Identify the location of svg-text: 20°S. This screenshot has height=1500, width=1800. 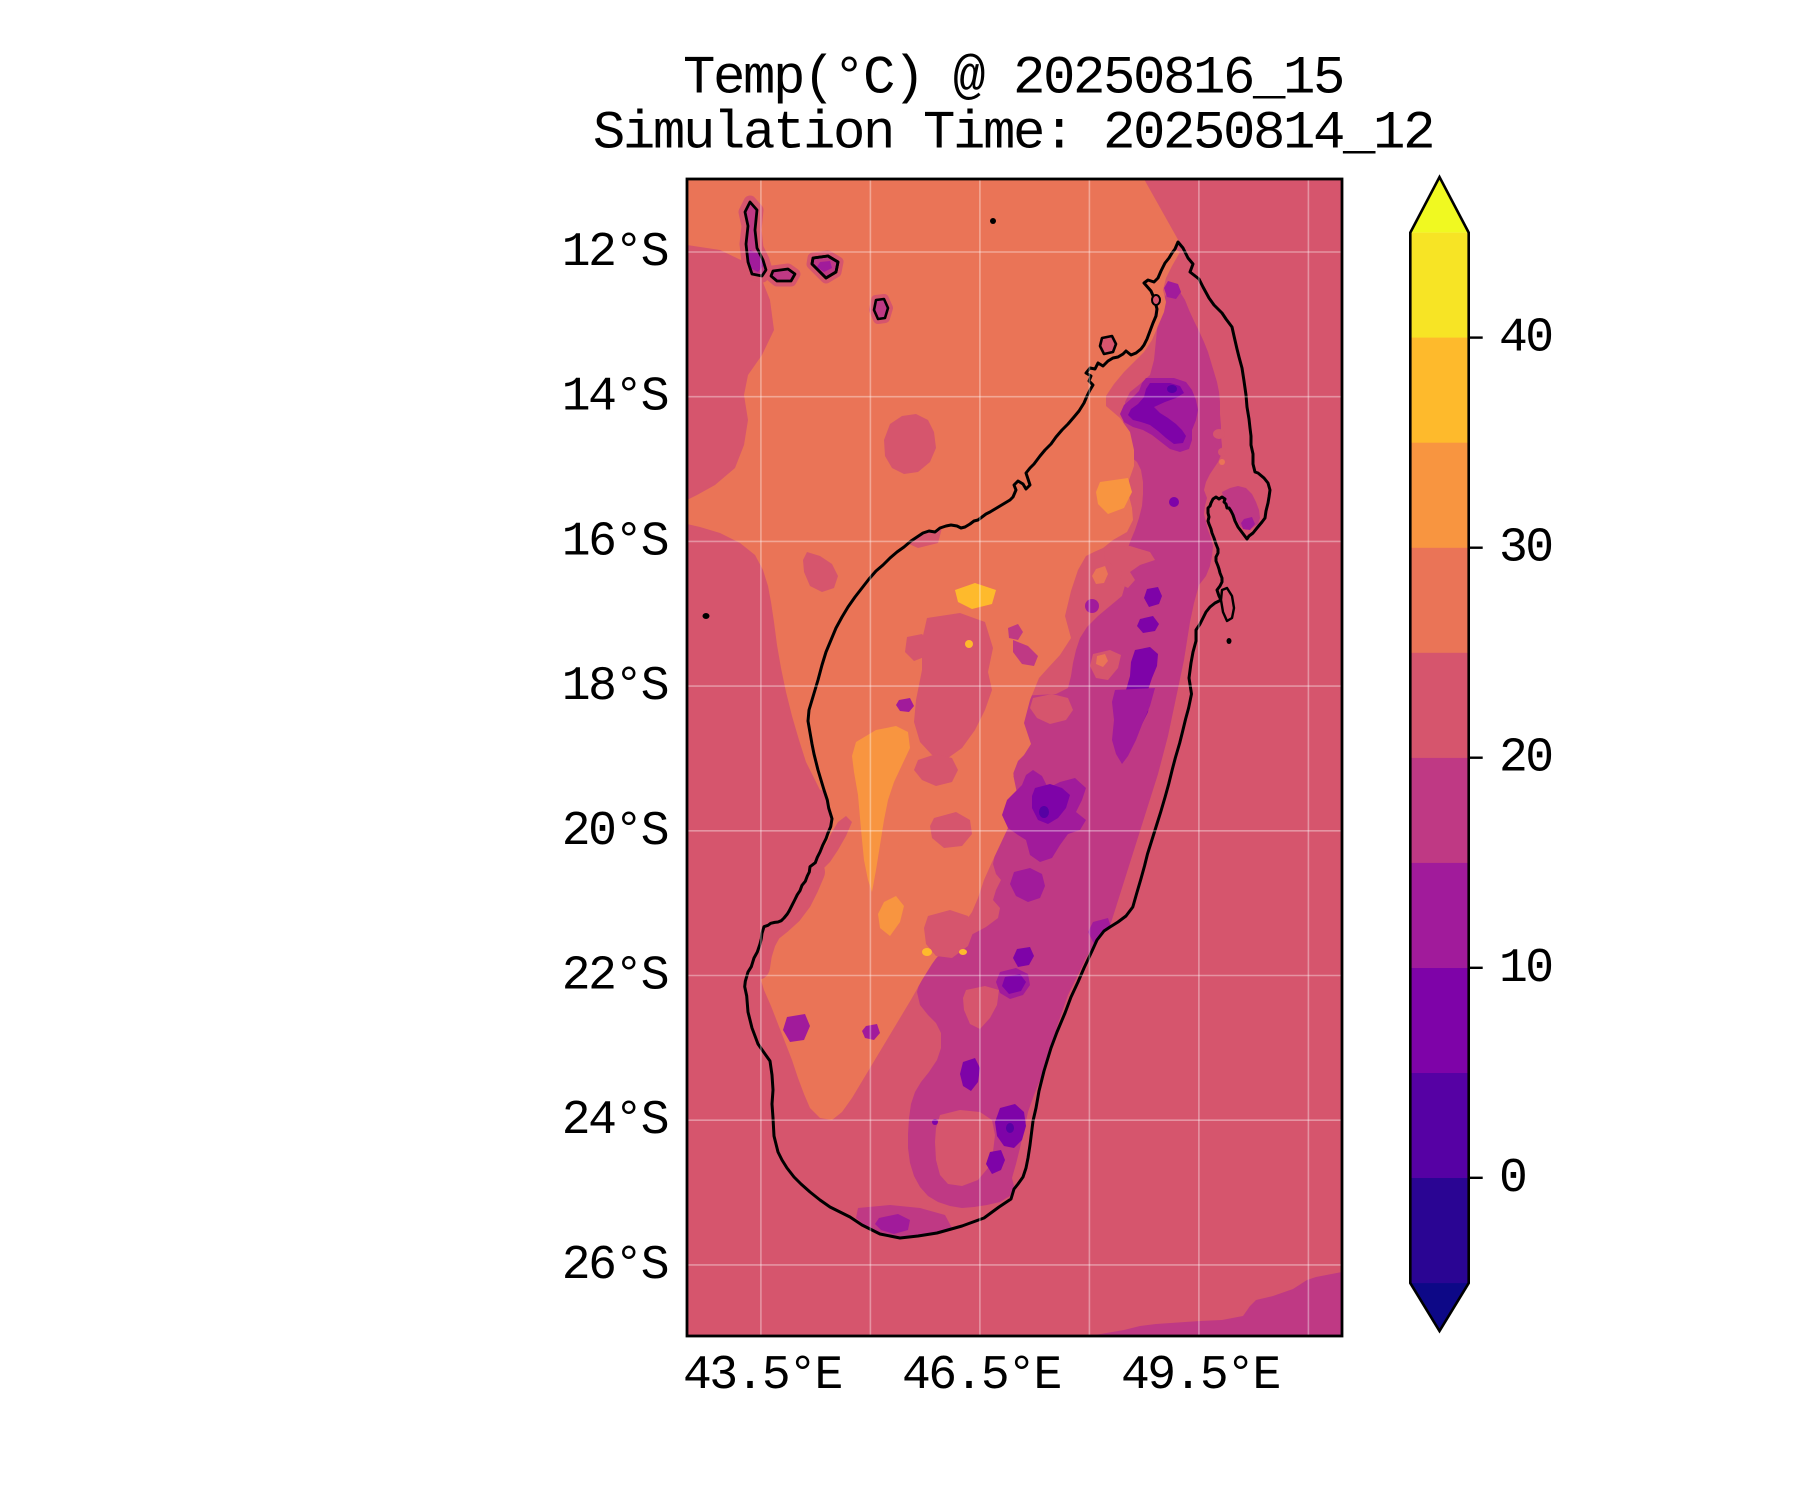
(615, 832).